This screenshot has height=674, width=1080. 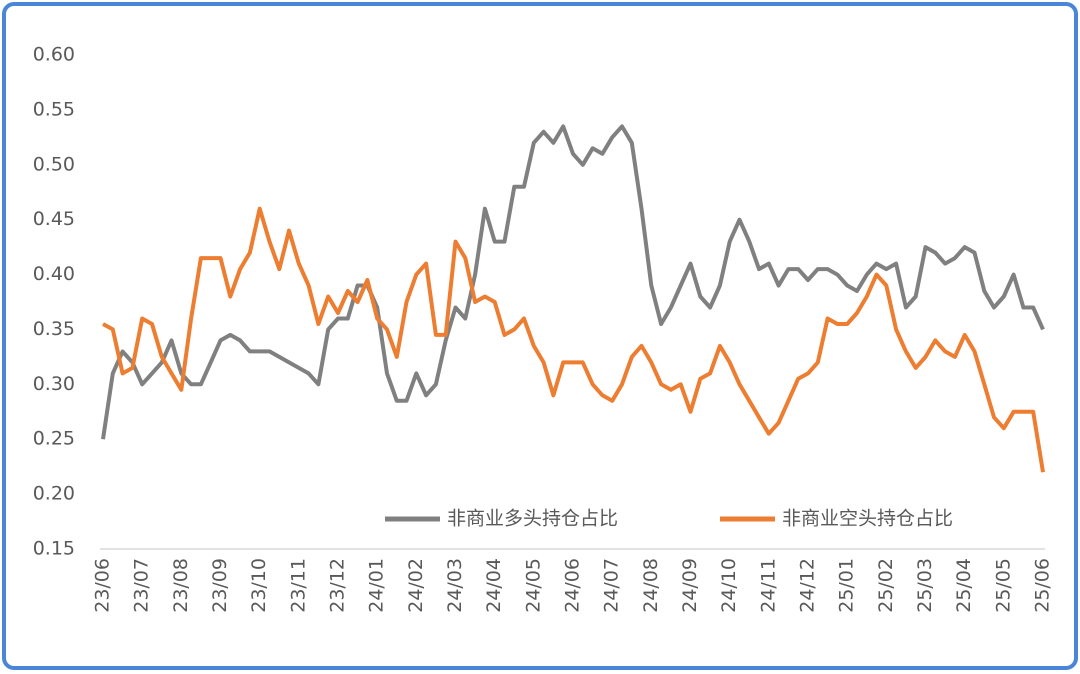 I want to click on x-tick-label: 24/07, so click(x=612, y=585).